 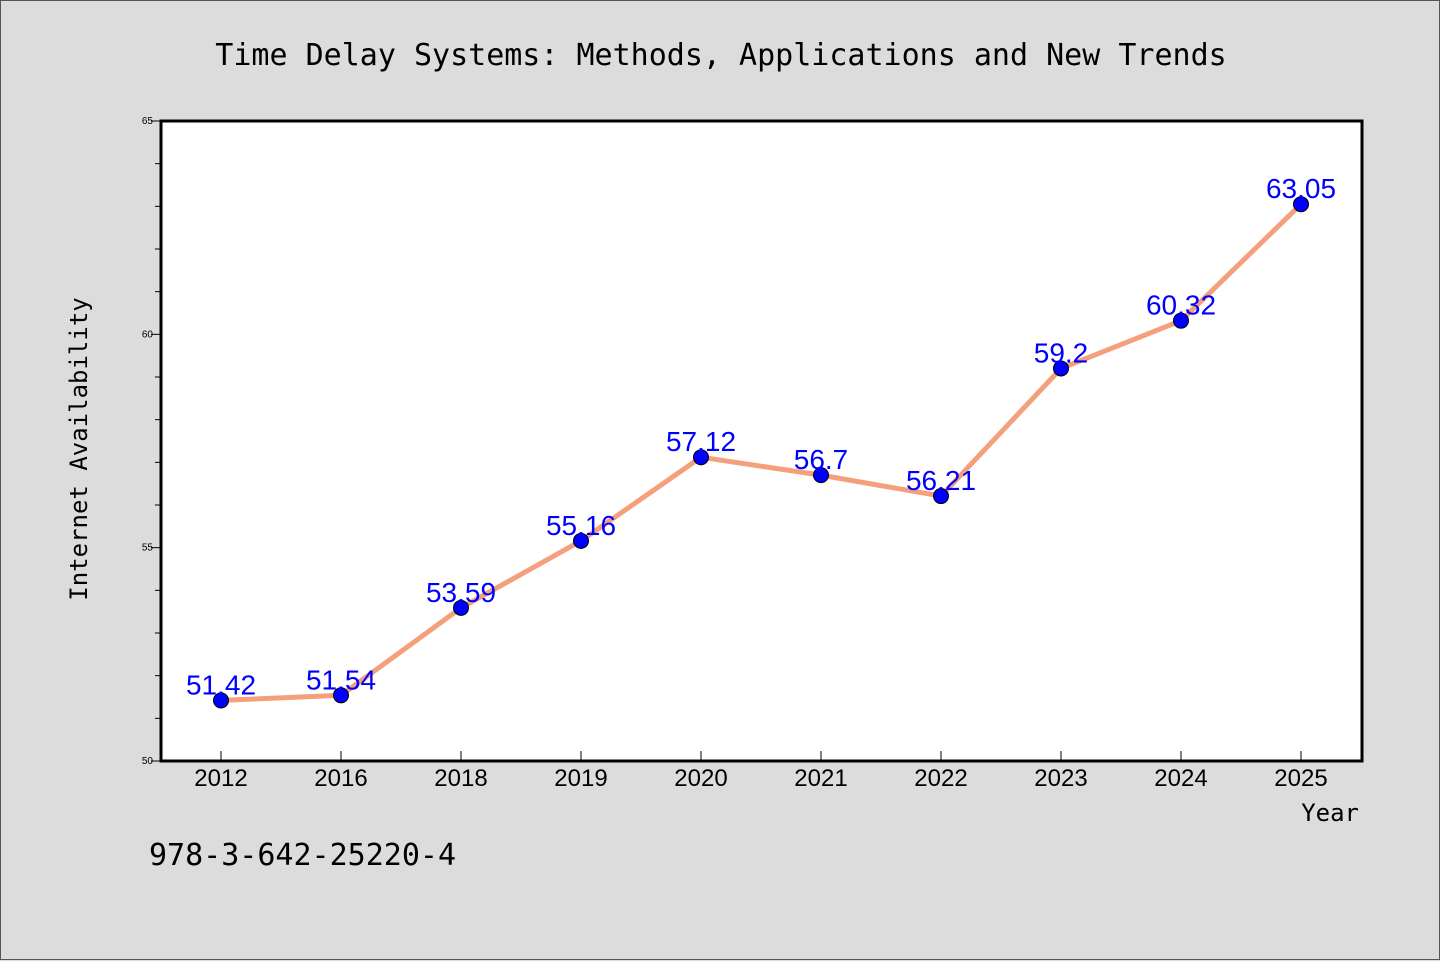 What do you see at coordinates (1300, 778) in the screenshot?
I see `x-tick-label: 2025` at bounding box center [1300, 778].